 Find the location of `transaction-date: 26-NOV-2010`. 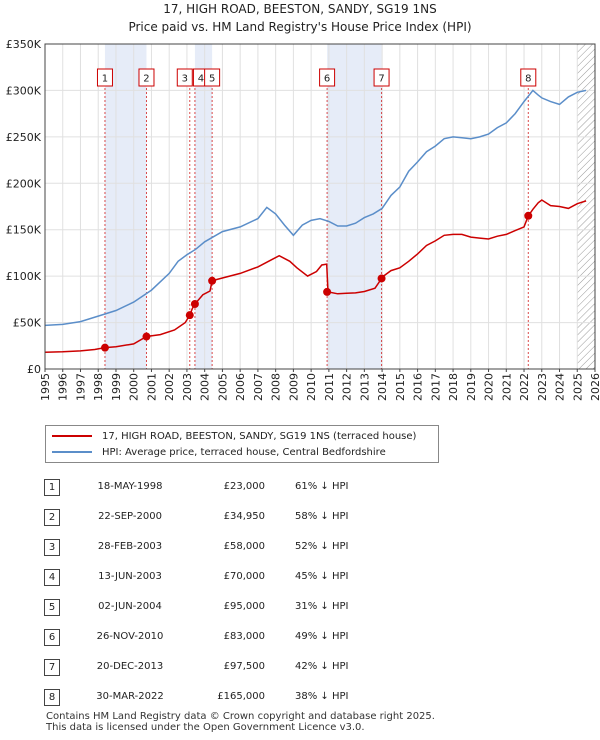

transaction-date: 26-NOV-2010 is located at coordinates (130, 636).